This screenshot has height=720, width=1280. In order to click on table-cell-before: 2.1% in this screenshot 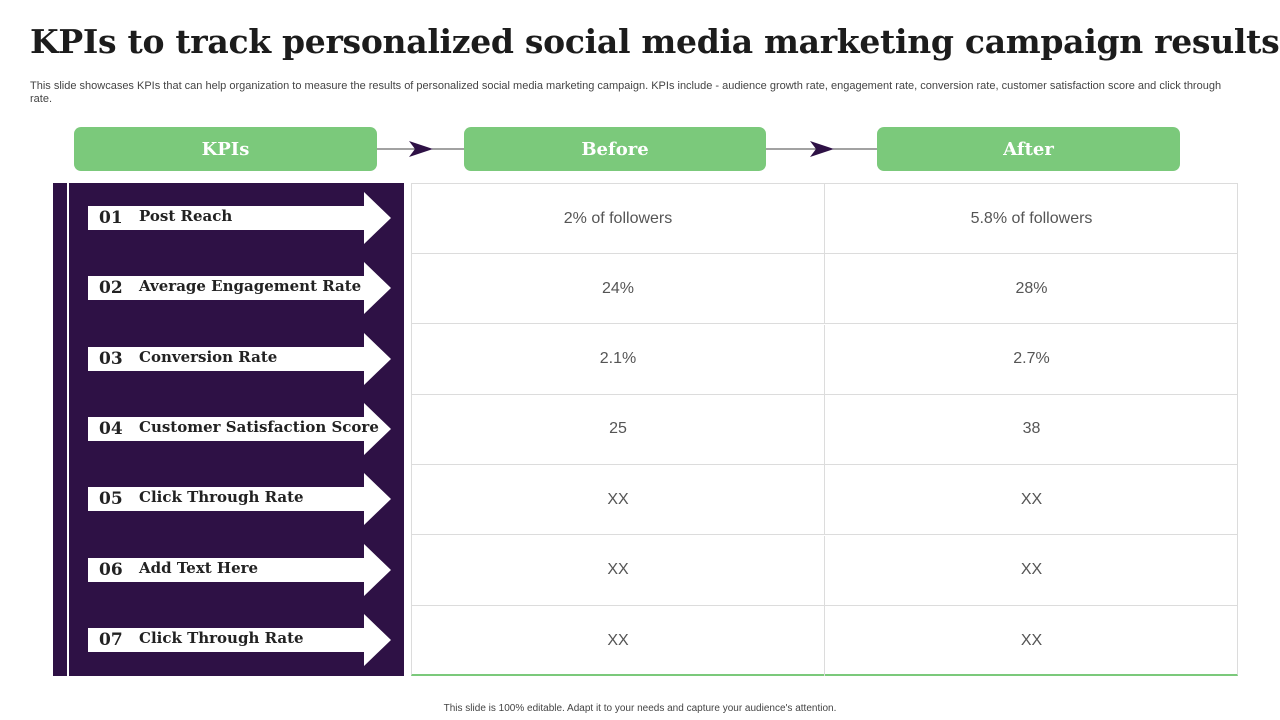, I will do `click(618, 359)`.